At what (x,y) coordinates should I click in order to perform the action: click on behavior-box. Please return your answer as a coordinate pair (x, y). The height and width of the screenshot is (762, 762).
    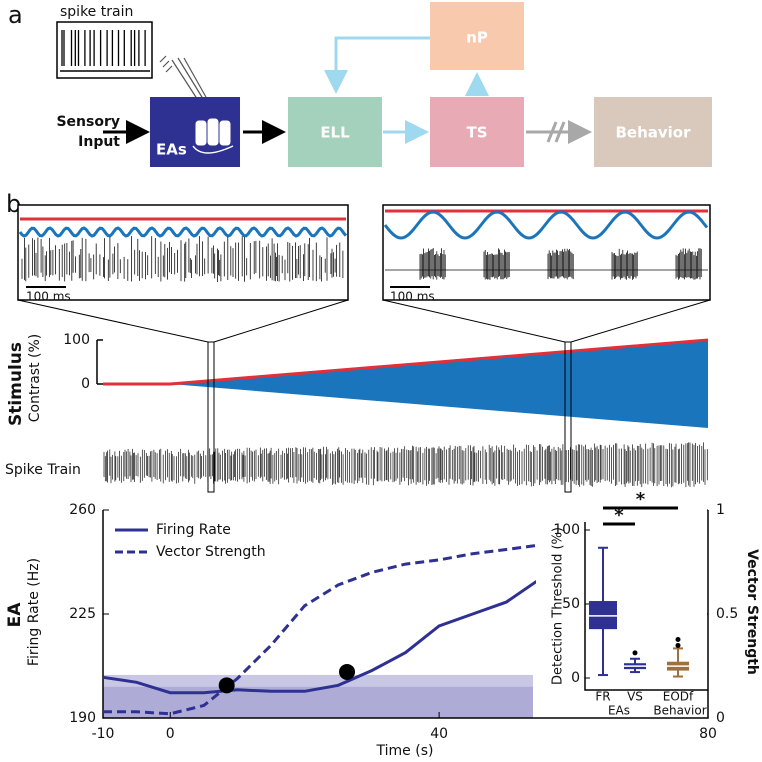
    Looking at the image, I should click on (653, 132).